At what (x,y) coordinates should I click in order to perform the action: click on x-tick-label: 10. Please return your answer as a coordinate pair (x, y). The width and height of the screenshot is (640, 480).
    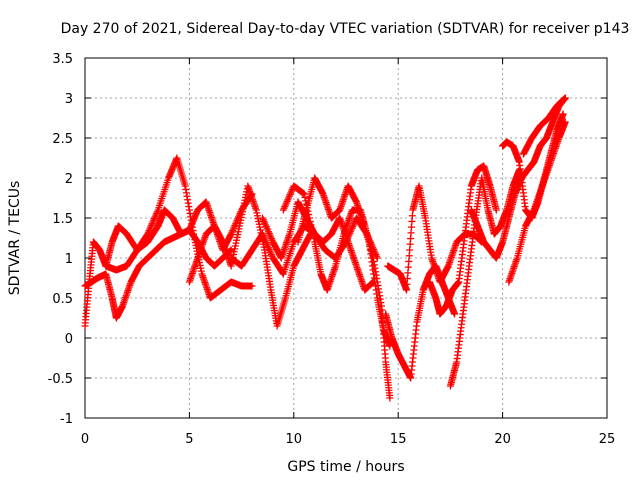
    Looking at the image, I should click on (294, 439).